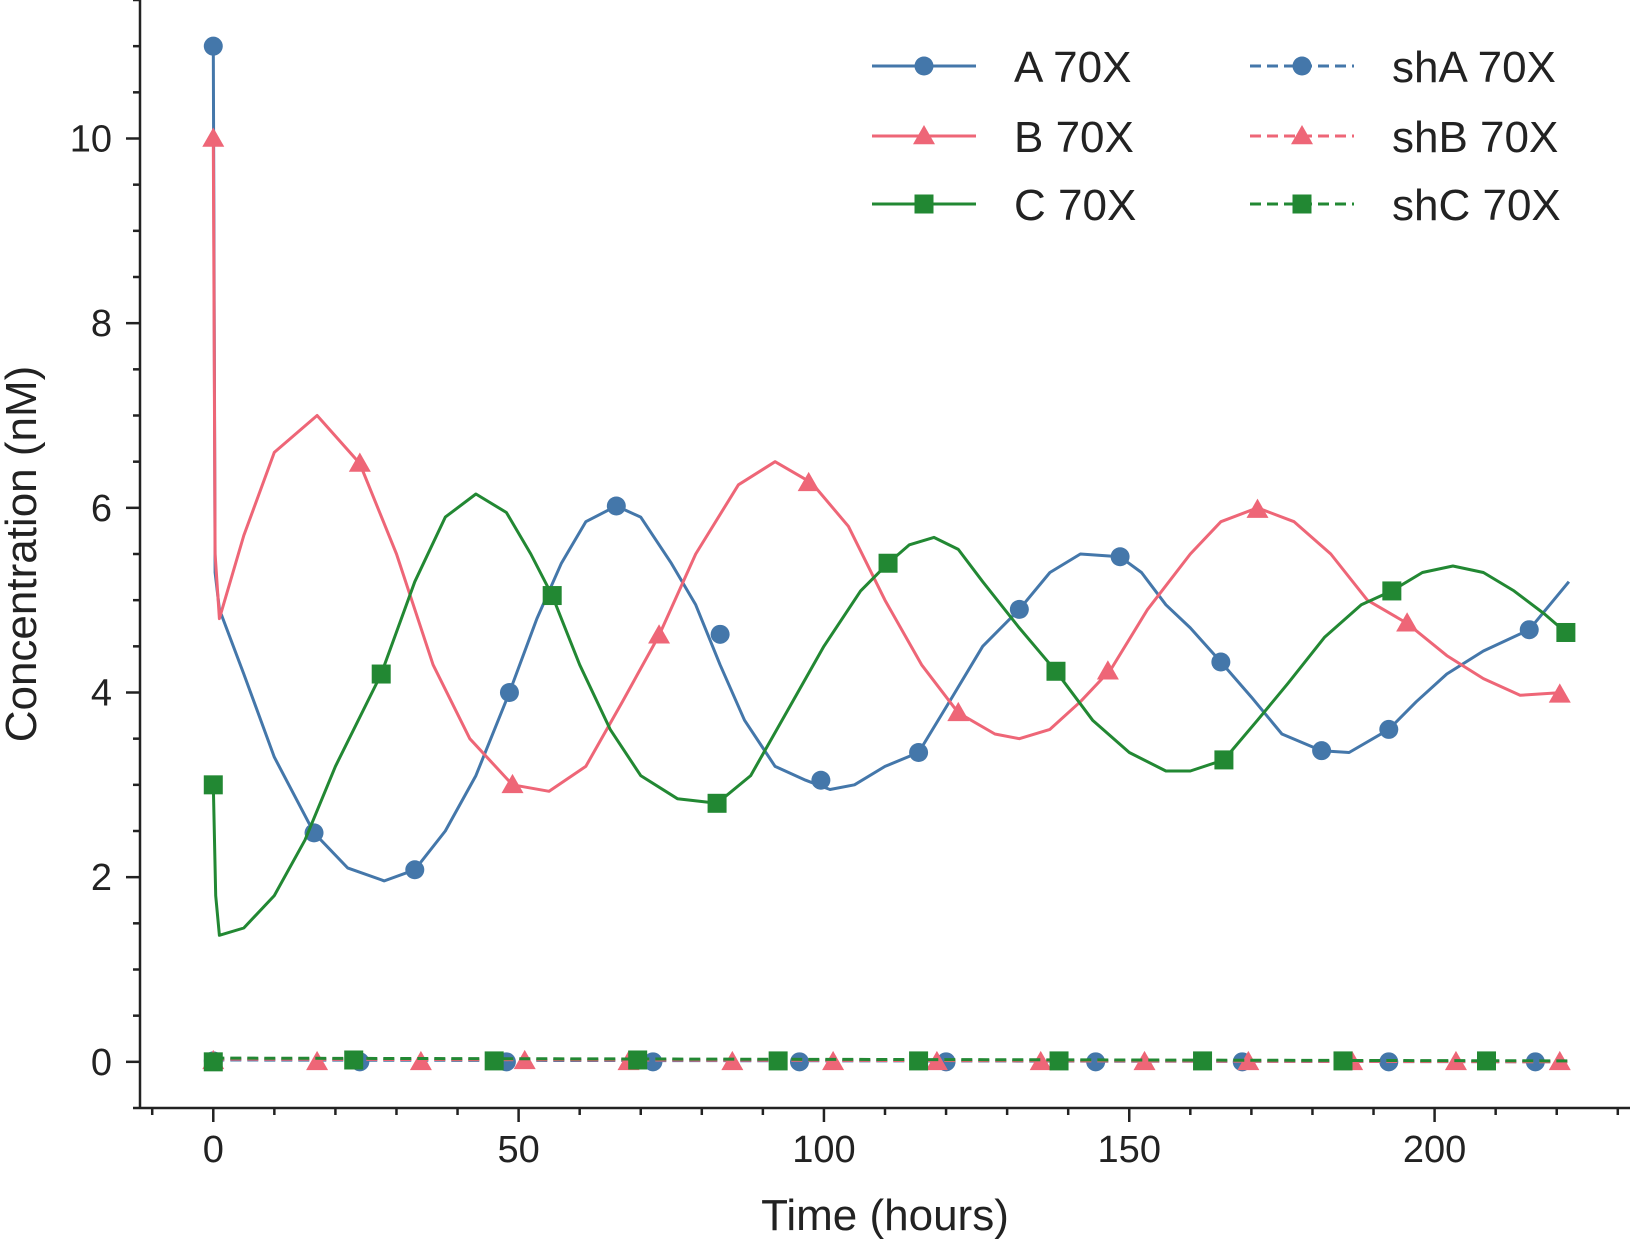  Describe the element at coordinates (885, 1139) in the screenshot. I see `x-ticks: 0 50 100 150 200` at that location.